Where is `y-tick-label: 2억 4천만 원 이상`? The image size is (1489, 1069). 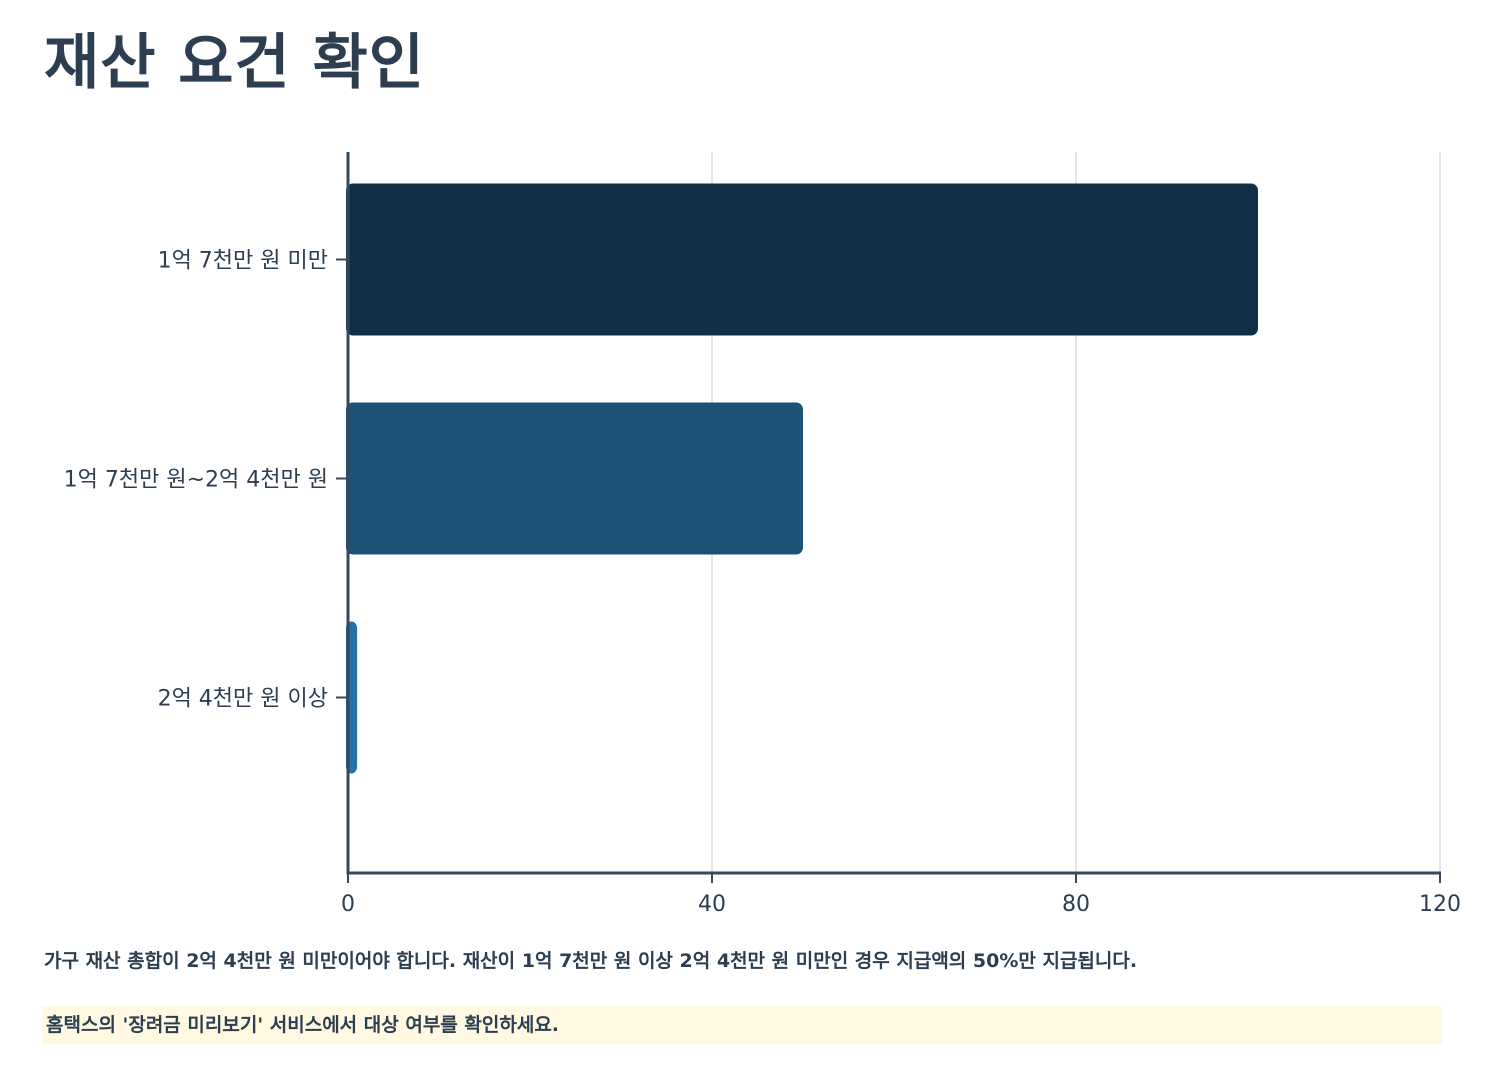
y-tick-label: 2억 4천만 원 이상 is located at coordinates (243, 699).